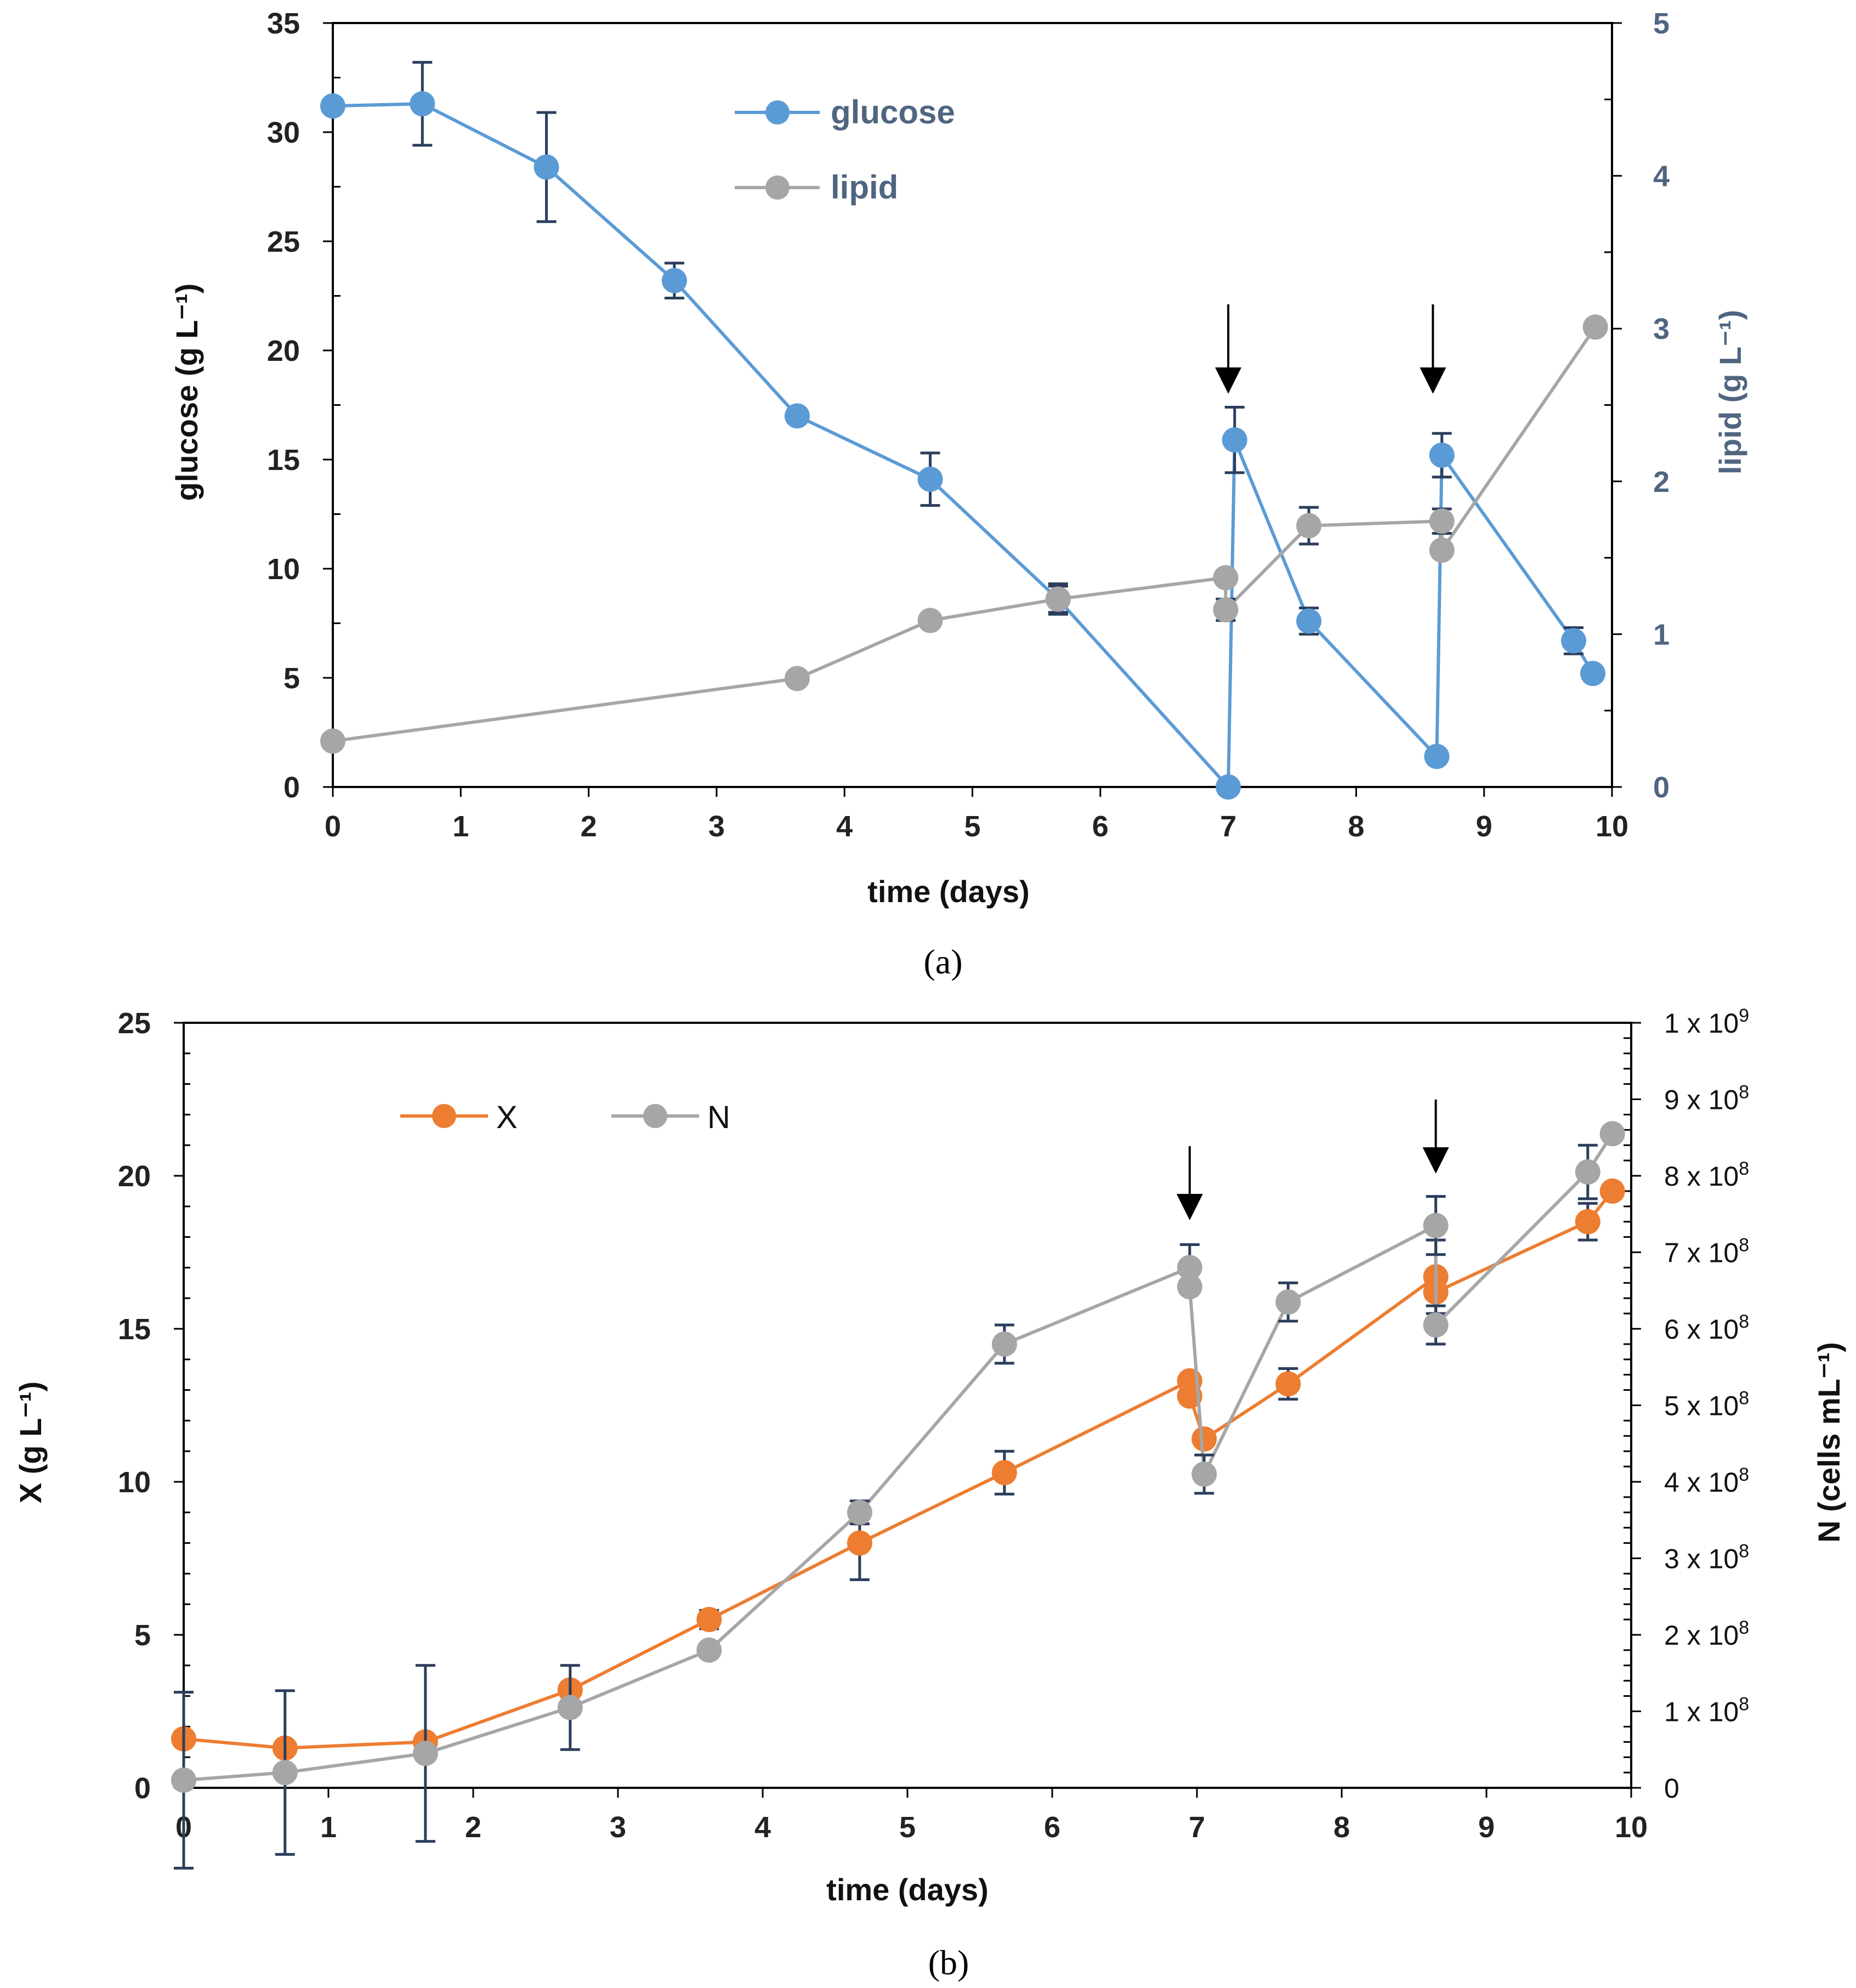  I want to click on x-tick-label: 0, so click(333, 827).